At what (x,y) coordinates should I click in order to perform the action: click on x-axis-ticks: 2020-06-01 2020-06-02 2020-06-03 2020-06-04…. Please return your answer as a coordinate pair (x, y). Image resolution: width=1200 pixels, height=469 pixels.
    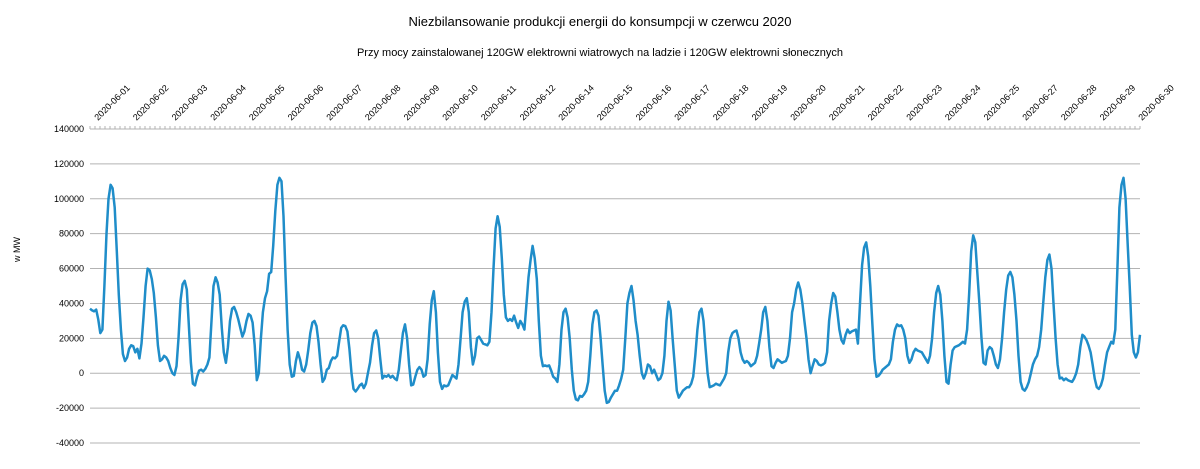
    Looking at the image, I should click on (632, 106).